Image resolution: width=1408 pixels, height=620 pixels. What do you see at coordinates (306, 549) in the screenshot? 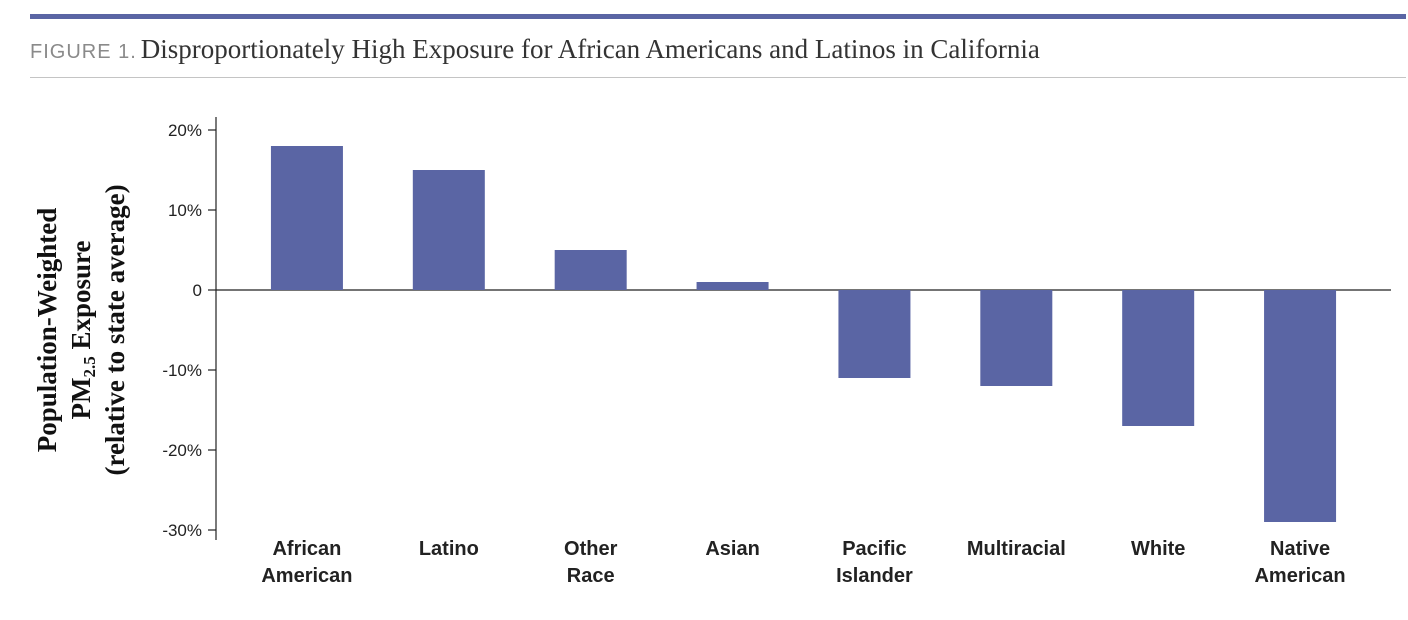
I see `x-category-label: African` at bounding box center [306, 549].